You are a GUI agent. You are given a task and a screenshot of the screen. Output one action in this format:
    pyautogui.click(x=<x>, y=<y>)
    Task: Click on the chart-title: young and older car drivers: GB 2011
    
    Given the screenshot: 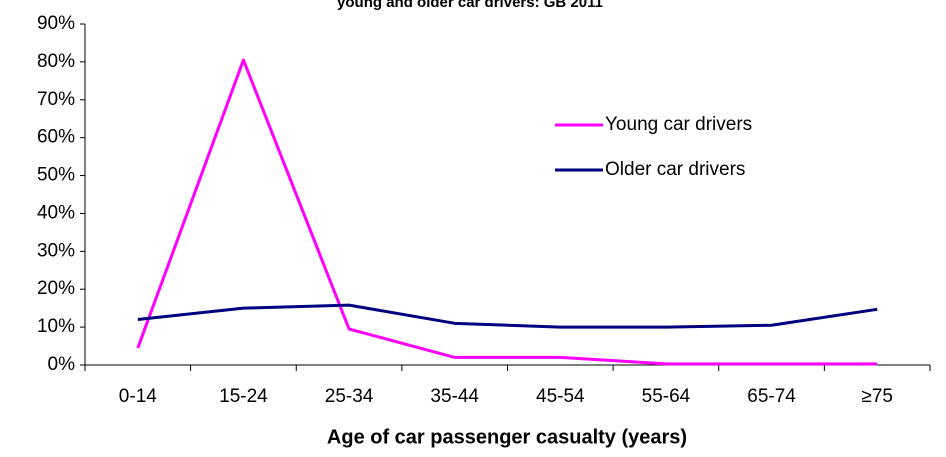 What is the action you would take?
    pyautogui.click(x=470, y=5)
    